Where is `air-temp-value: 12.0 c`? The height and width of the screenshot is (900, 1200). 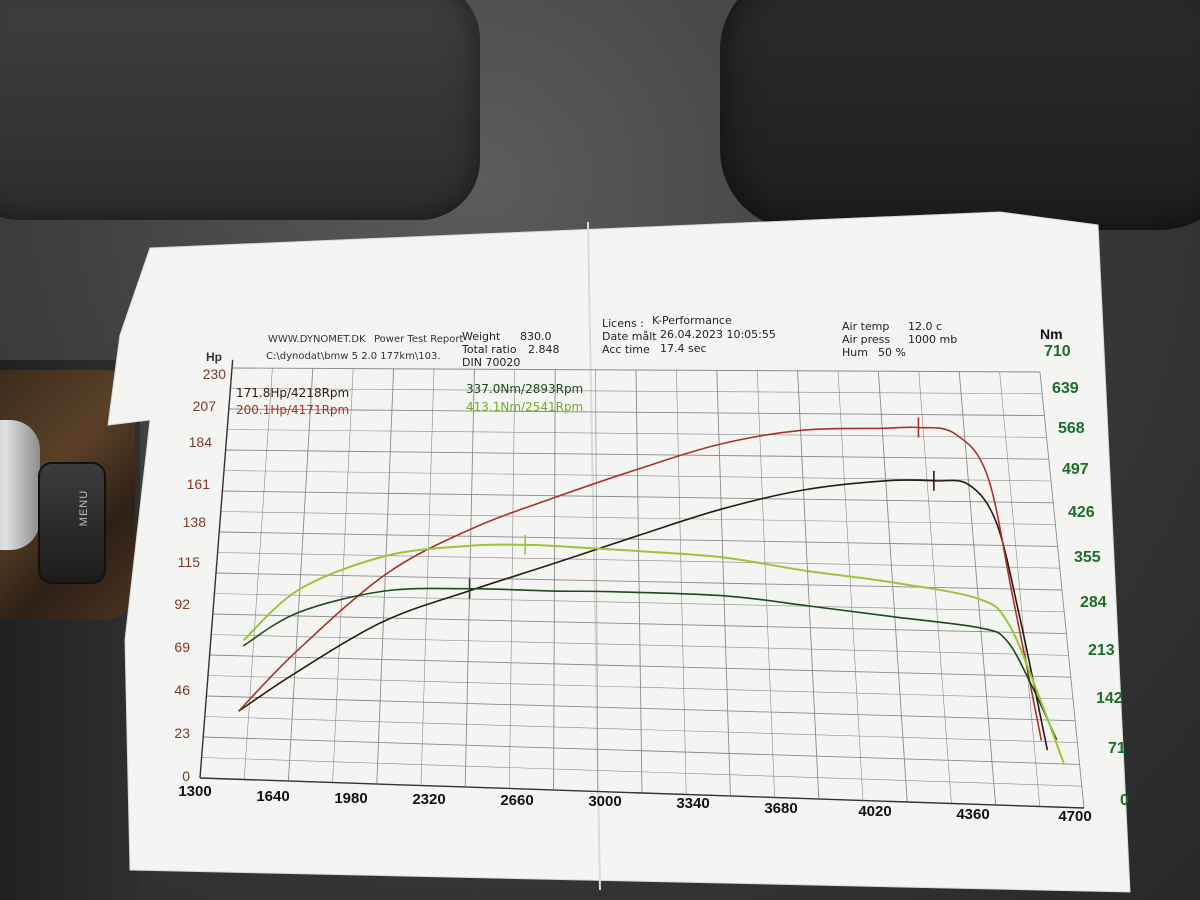
air-temp-value: 12.0 c is located at coordinates (925, 326).